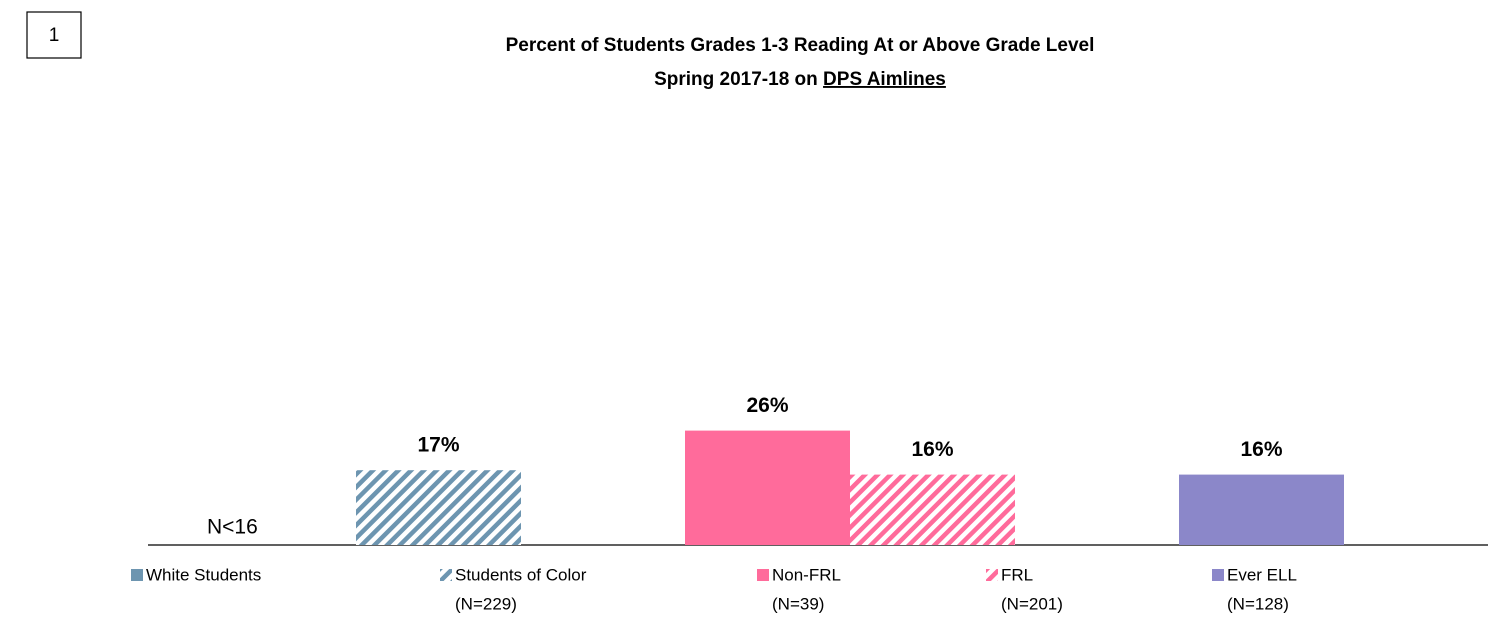 This screenshot has height=621, width=1505. I want to click on legend-n: (N=128), so click(1258, 603).